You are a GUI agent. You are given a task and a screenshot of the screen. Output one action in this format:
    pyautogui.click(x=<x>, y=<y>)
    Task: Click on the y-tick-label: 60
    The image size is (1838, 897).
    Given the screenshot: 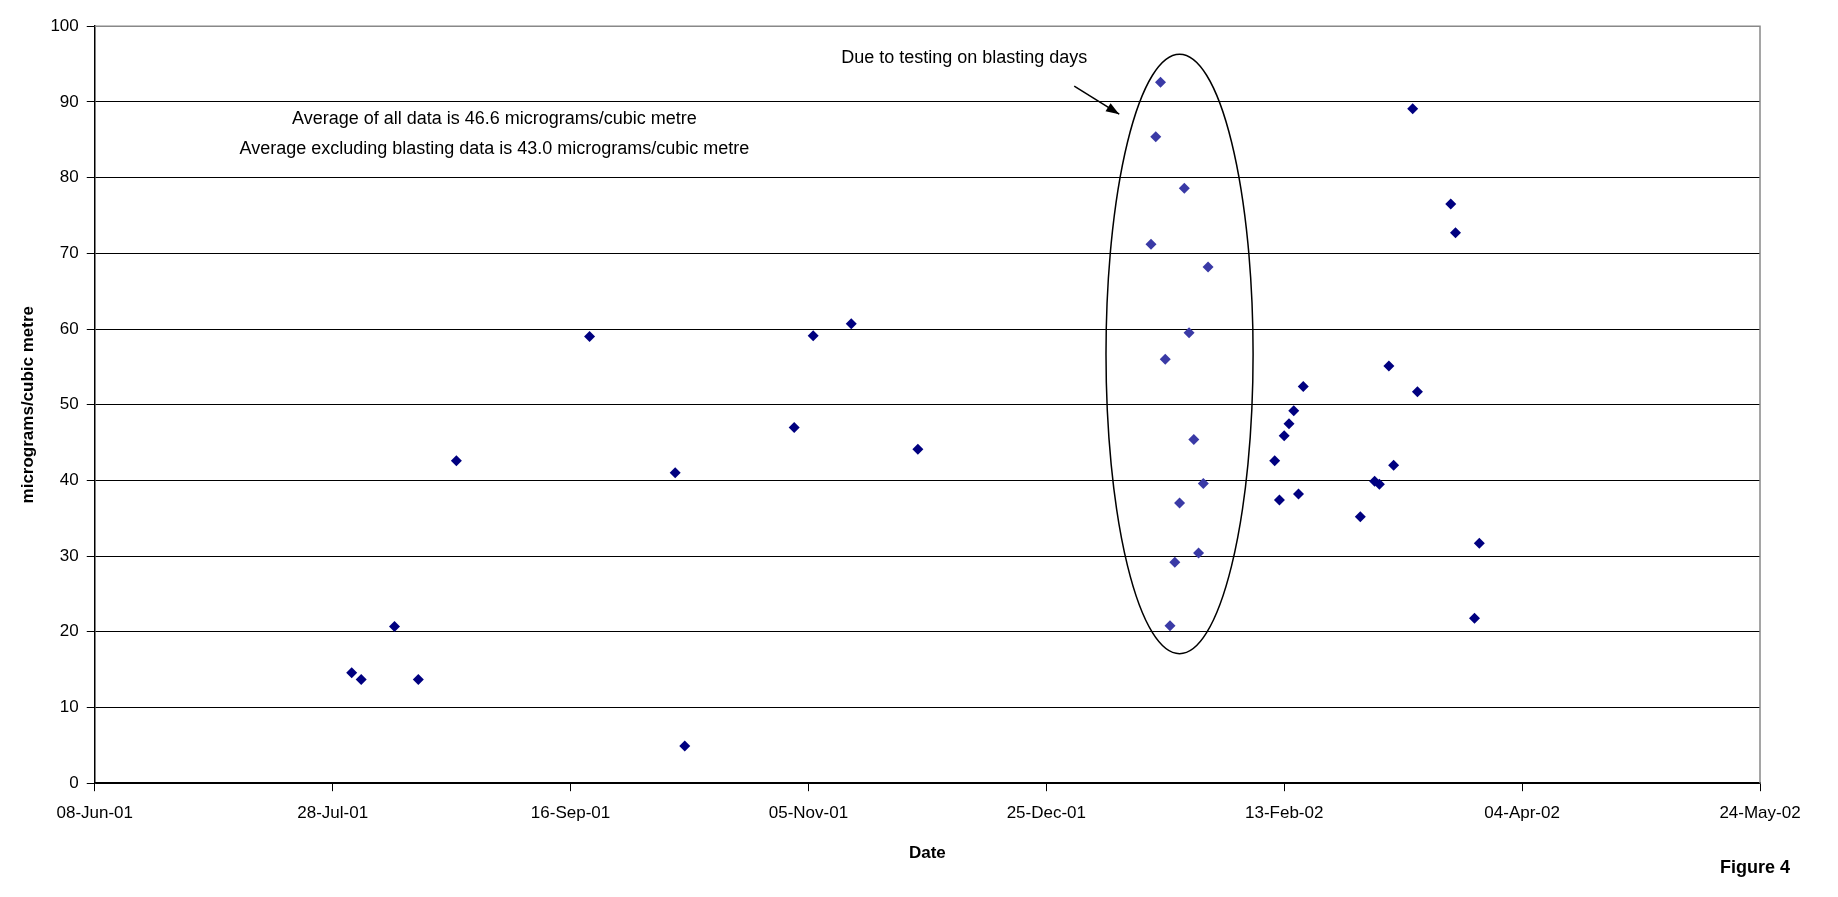 What is the action you would take?
    pyautogui.click(x=69, y=328)
    